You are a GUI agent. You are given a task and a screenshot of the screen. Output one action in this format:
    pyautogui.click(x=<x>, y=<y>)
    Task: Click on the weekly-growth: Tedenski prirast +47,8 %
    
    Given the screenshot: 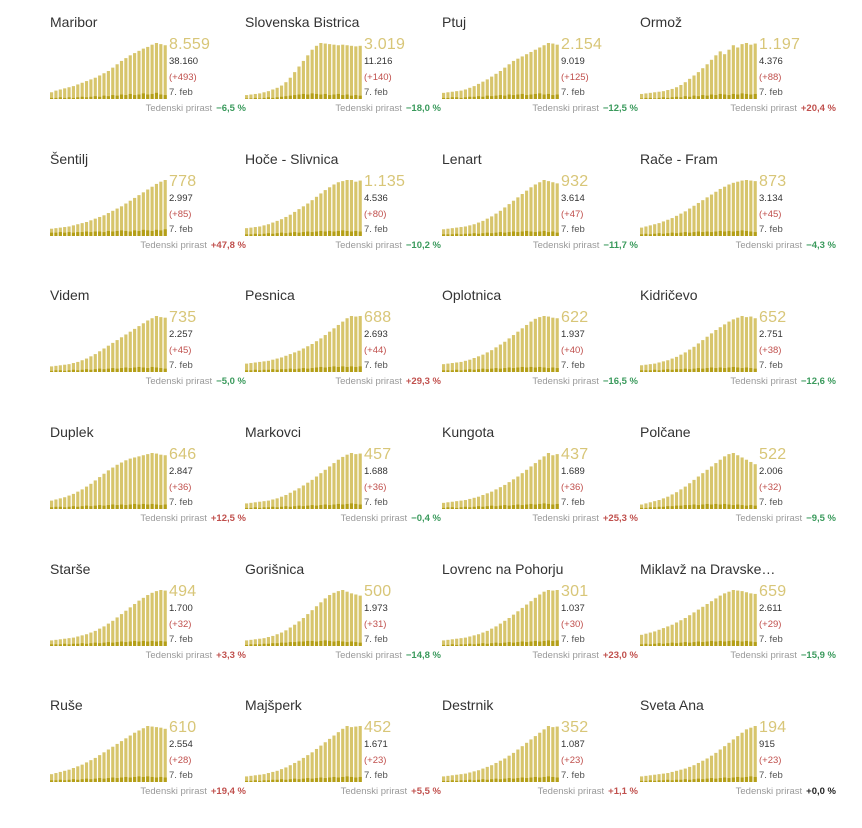 What is the action you would take?
    pyautogui.click(x=148, y=245)
    